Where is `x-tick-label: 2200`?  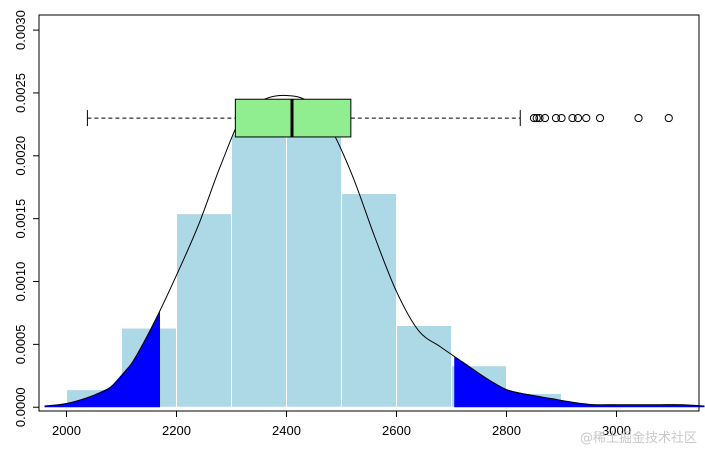 x-tick-label: 2200 is located at coordinates (176, 430).